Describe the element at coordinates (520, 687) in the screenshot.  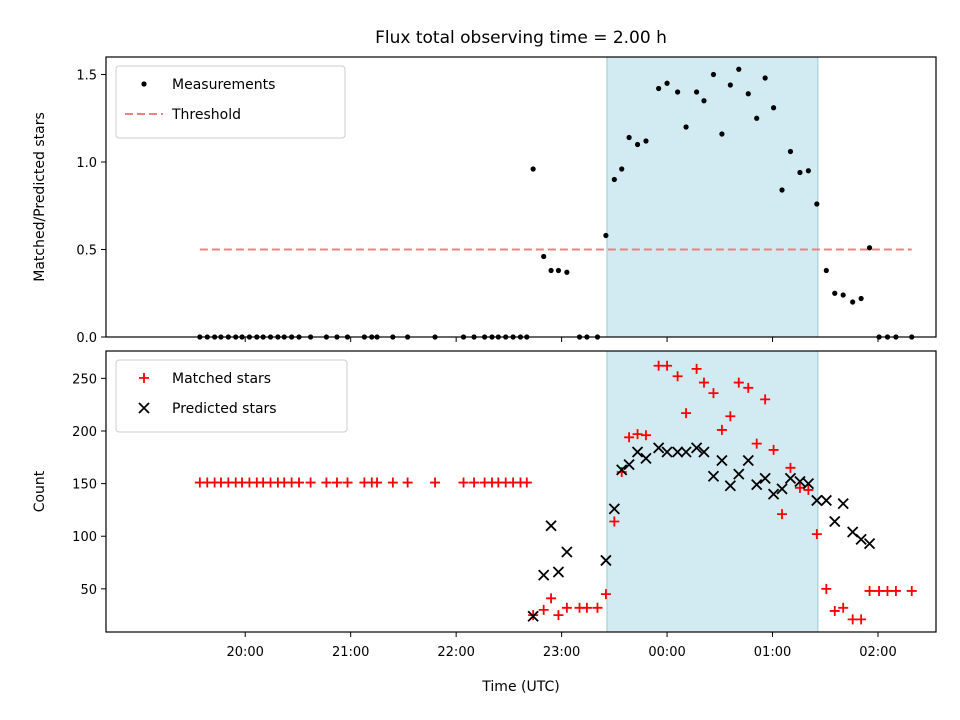
I see `x-axis-label: Time (UTC)` at that location.